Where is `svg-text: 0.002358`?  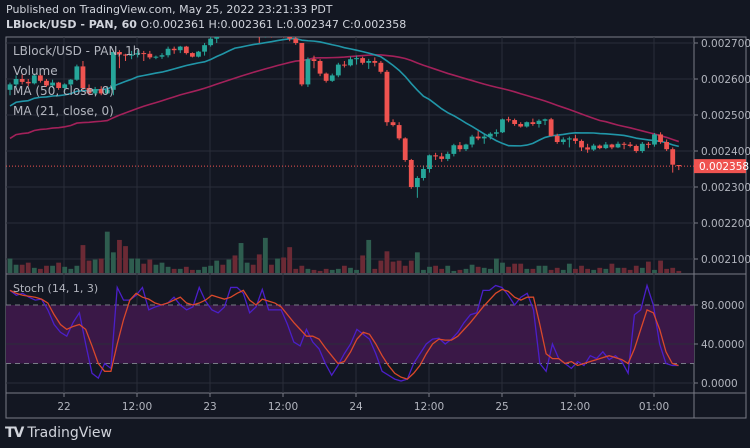
svg-text: 0.002358 is located at coordinates (724, 167).